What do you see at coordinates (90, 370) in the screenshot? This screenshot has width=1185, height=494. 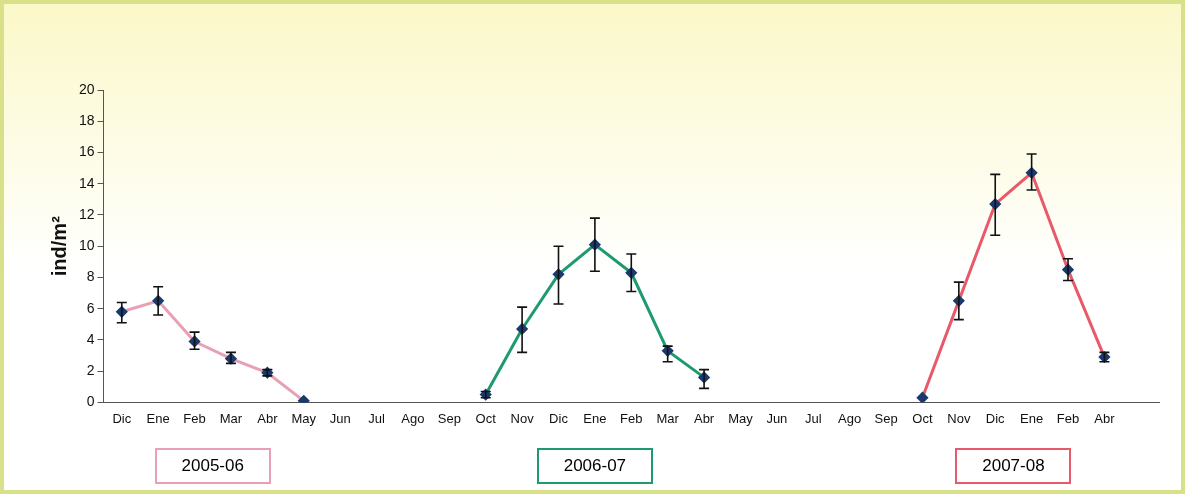 I see `y-tick-label: 2` at bounding box center [90, 370].